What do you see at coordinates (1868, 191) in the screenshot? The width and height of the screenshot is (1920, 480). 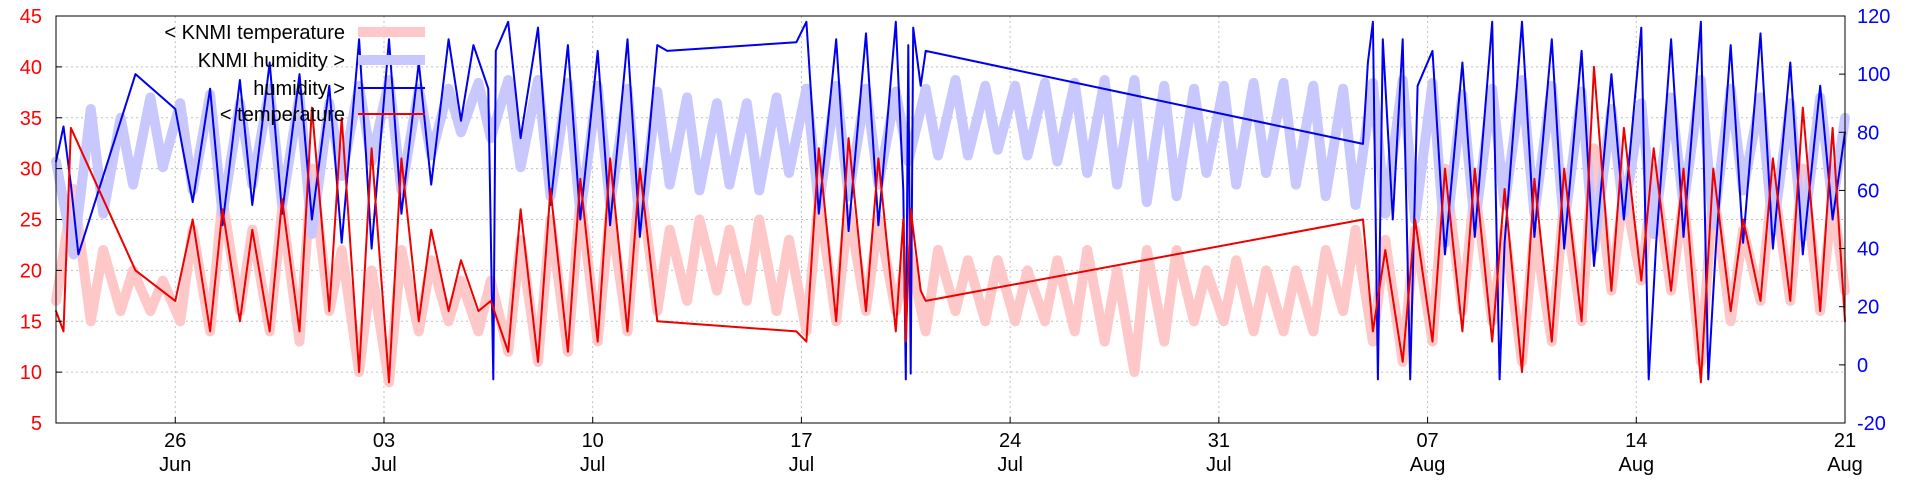 I see `right-tick-label: 60` at bounding box center [1868, 191].